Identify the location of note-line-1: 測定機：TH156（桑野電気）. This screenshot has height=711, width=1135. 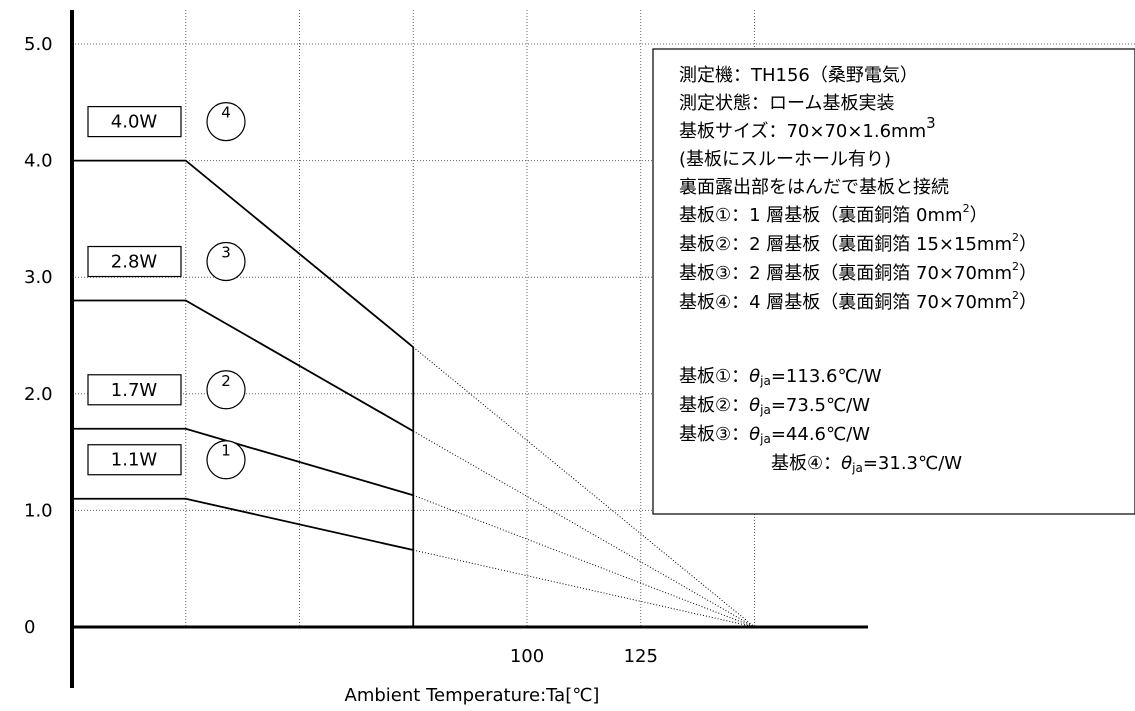
(798, 75).